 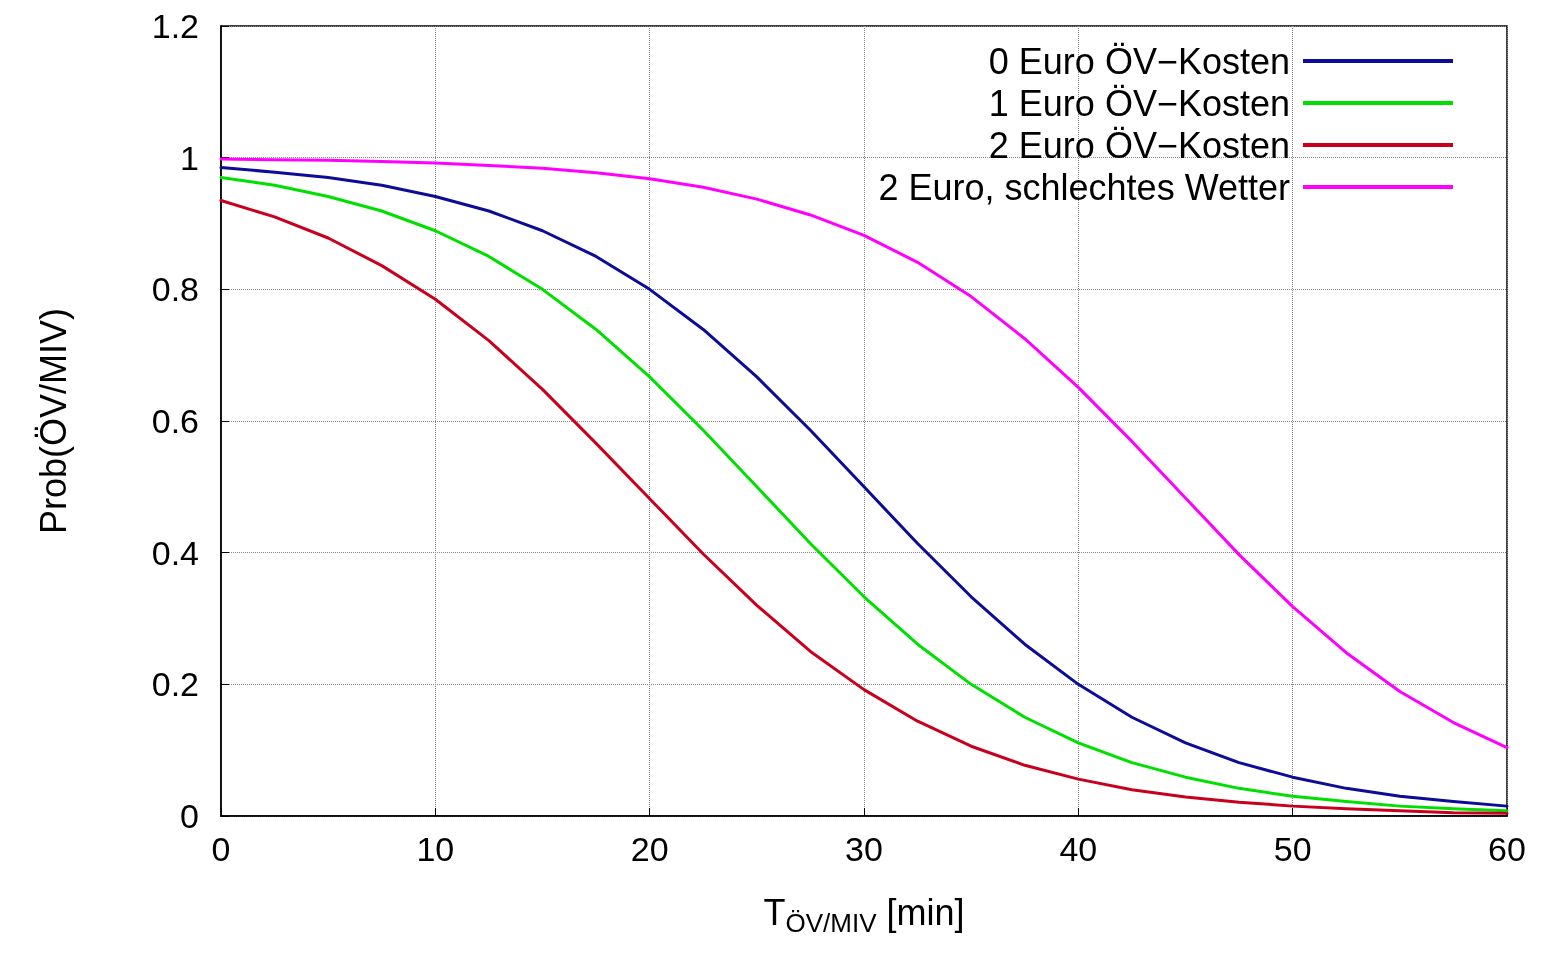 I want to click on y-tick-label: 0.2, so click(x=175, y=684).